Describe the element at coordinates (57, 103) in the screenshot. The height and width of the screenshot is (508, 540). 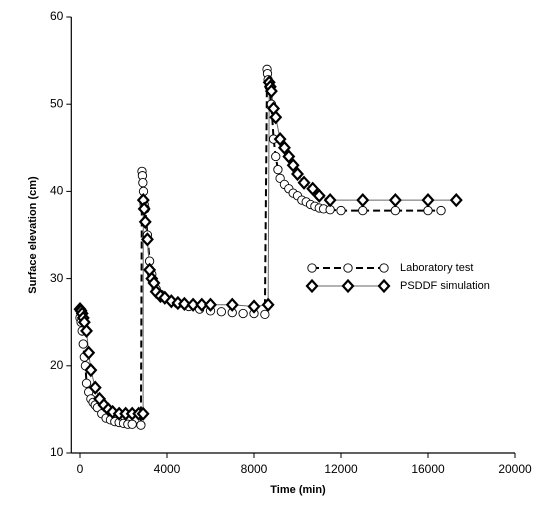
I see `y-tick-label: 50` at that location.